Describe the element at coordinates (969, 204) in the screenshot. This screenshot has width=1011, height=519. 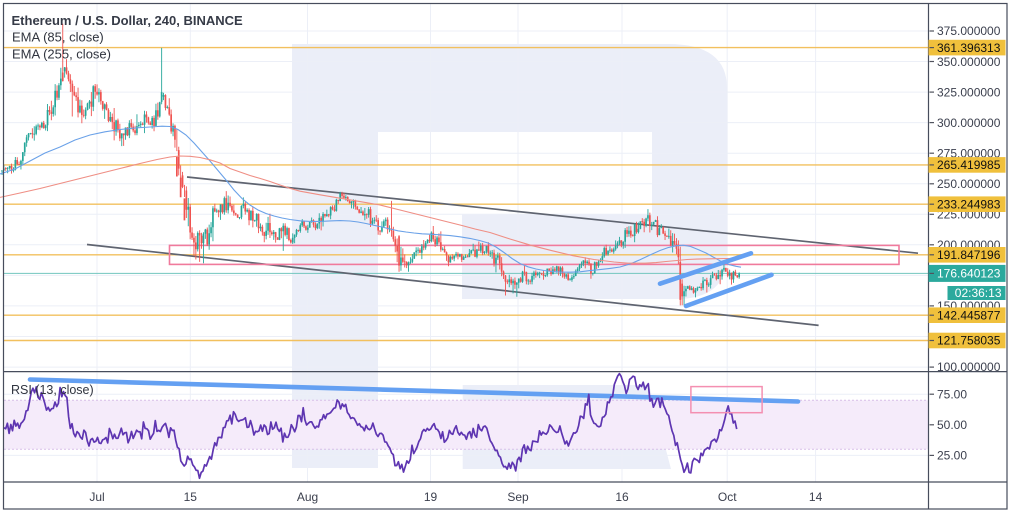
I see `svg-text: 233.244983` at that location.